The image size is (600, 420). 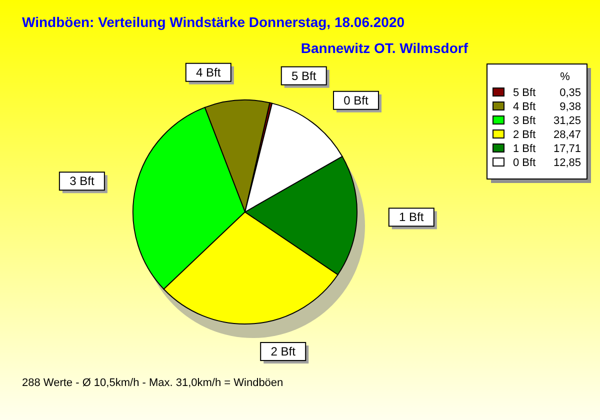 What do you see at coordinates (384, 48) in the screenshot?
I see `chart-subtitle: Bannewitz OT. Wilmsdorf` at bounding box center [384, 48].